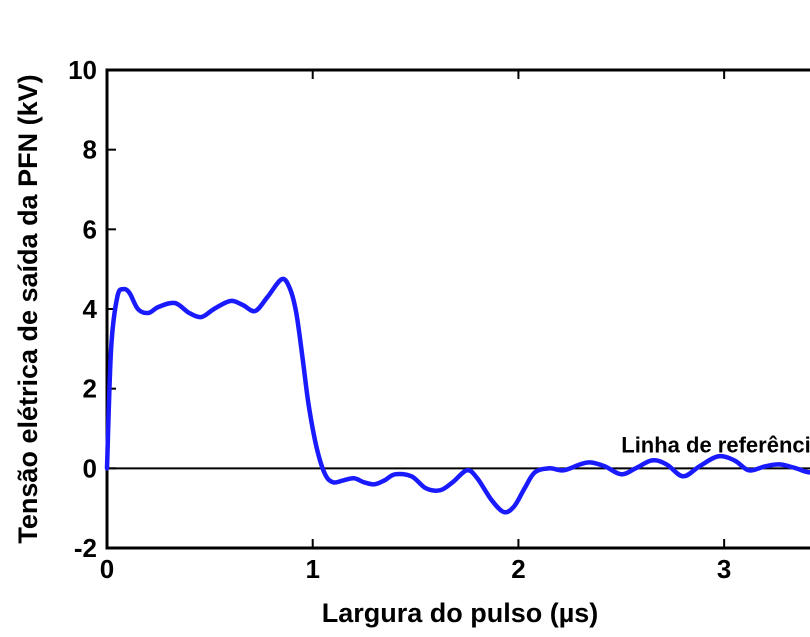  What do you see at coordinates (82, 70) in the screenshot?
I see `y-tick-label: 10` at bounding box center [82, 70].